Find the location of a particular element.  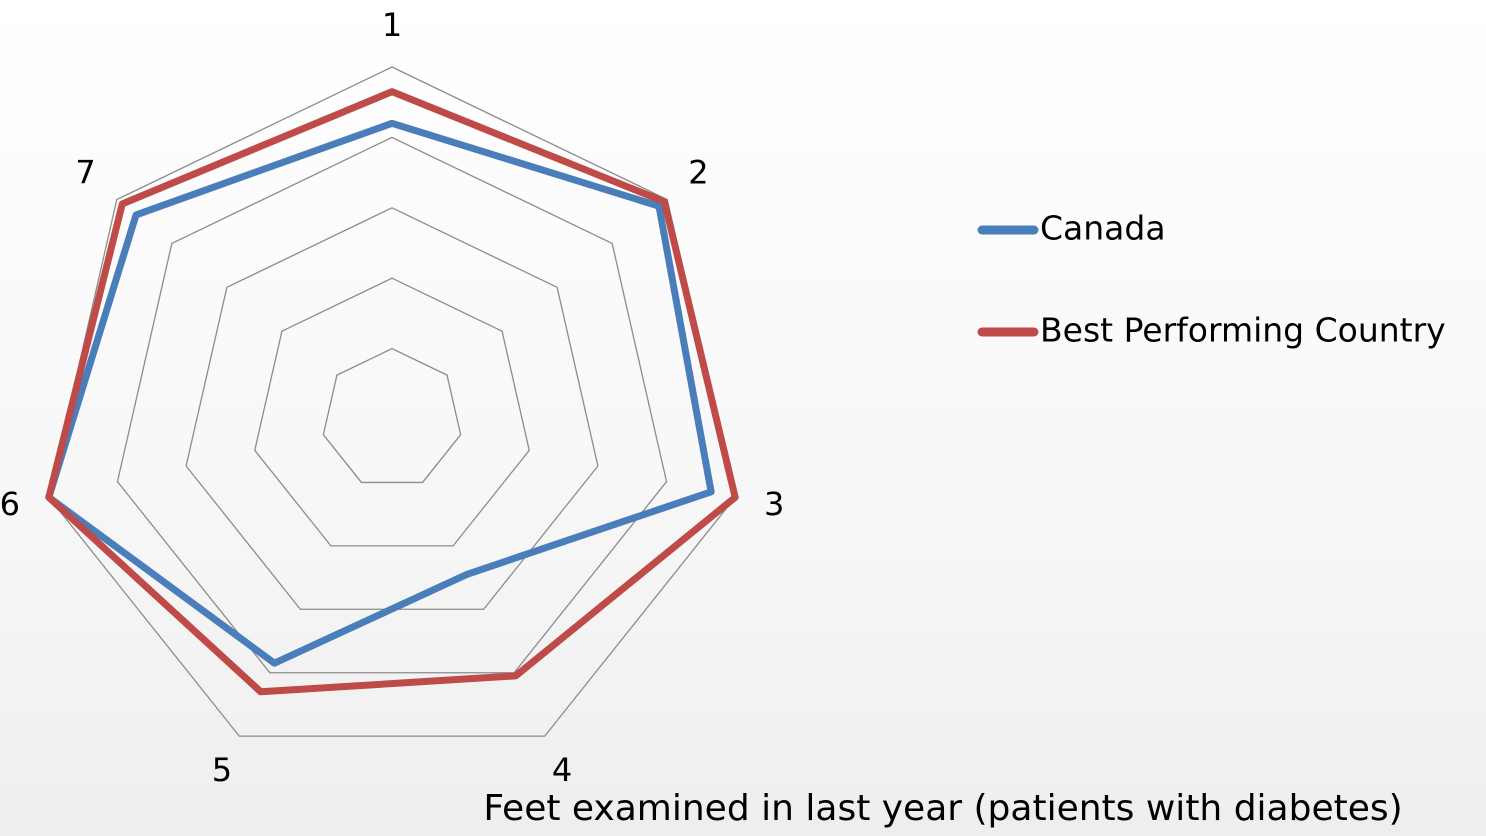

legend-label: Best Performing Country is located at coordinates (1243, 330).